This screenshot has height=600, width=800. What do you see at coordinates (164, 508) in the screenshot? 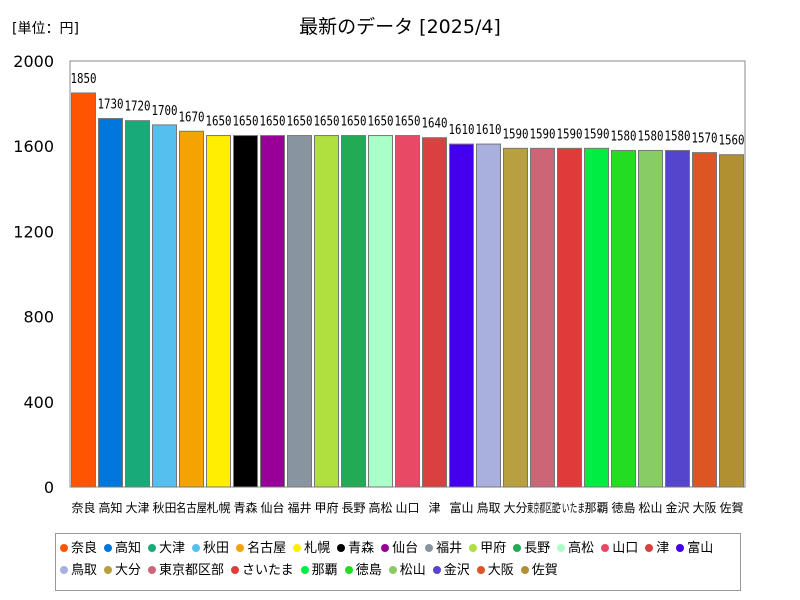
I see `x-tick-label: 秋田` at bounding box center [164, 508].